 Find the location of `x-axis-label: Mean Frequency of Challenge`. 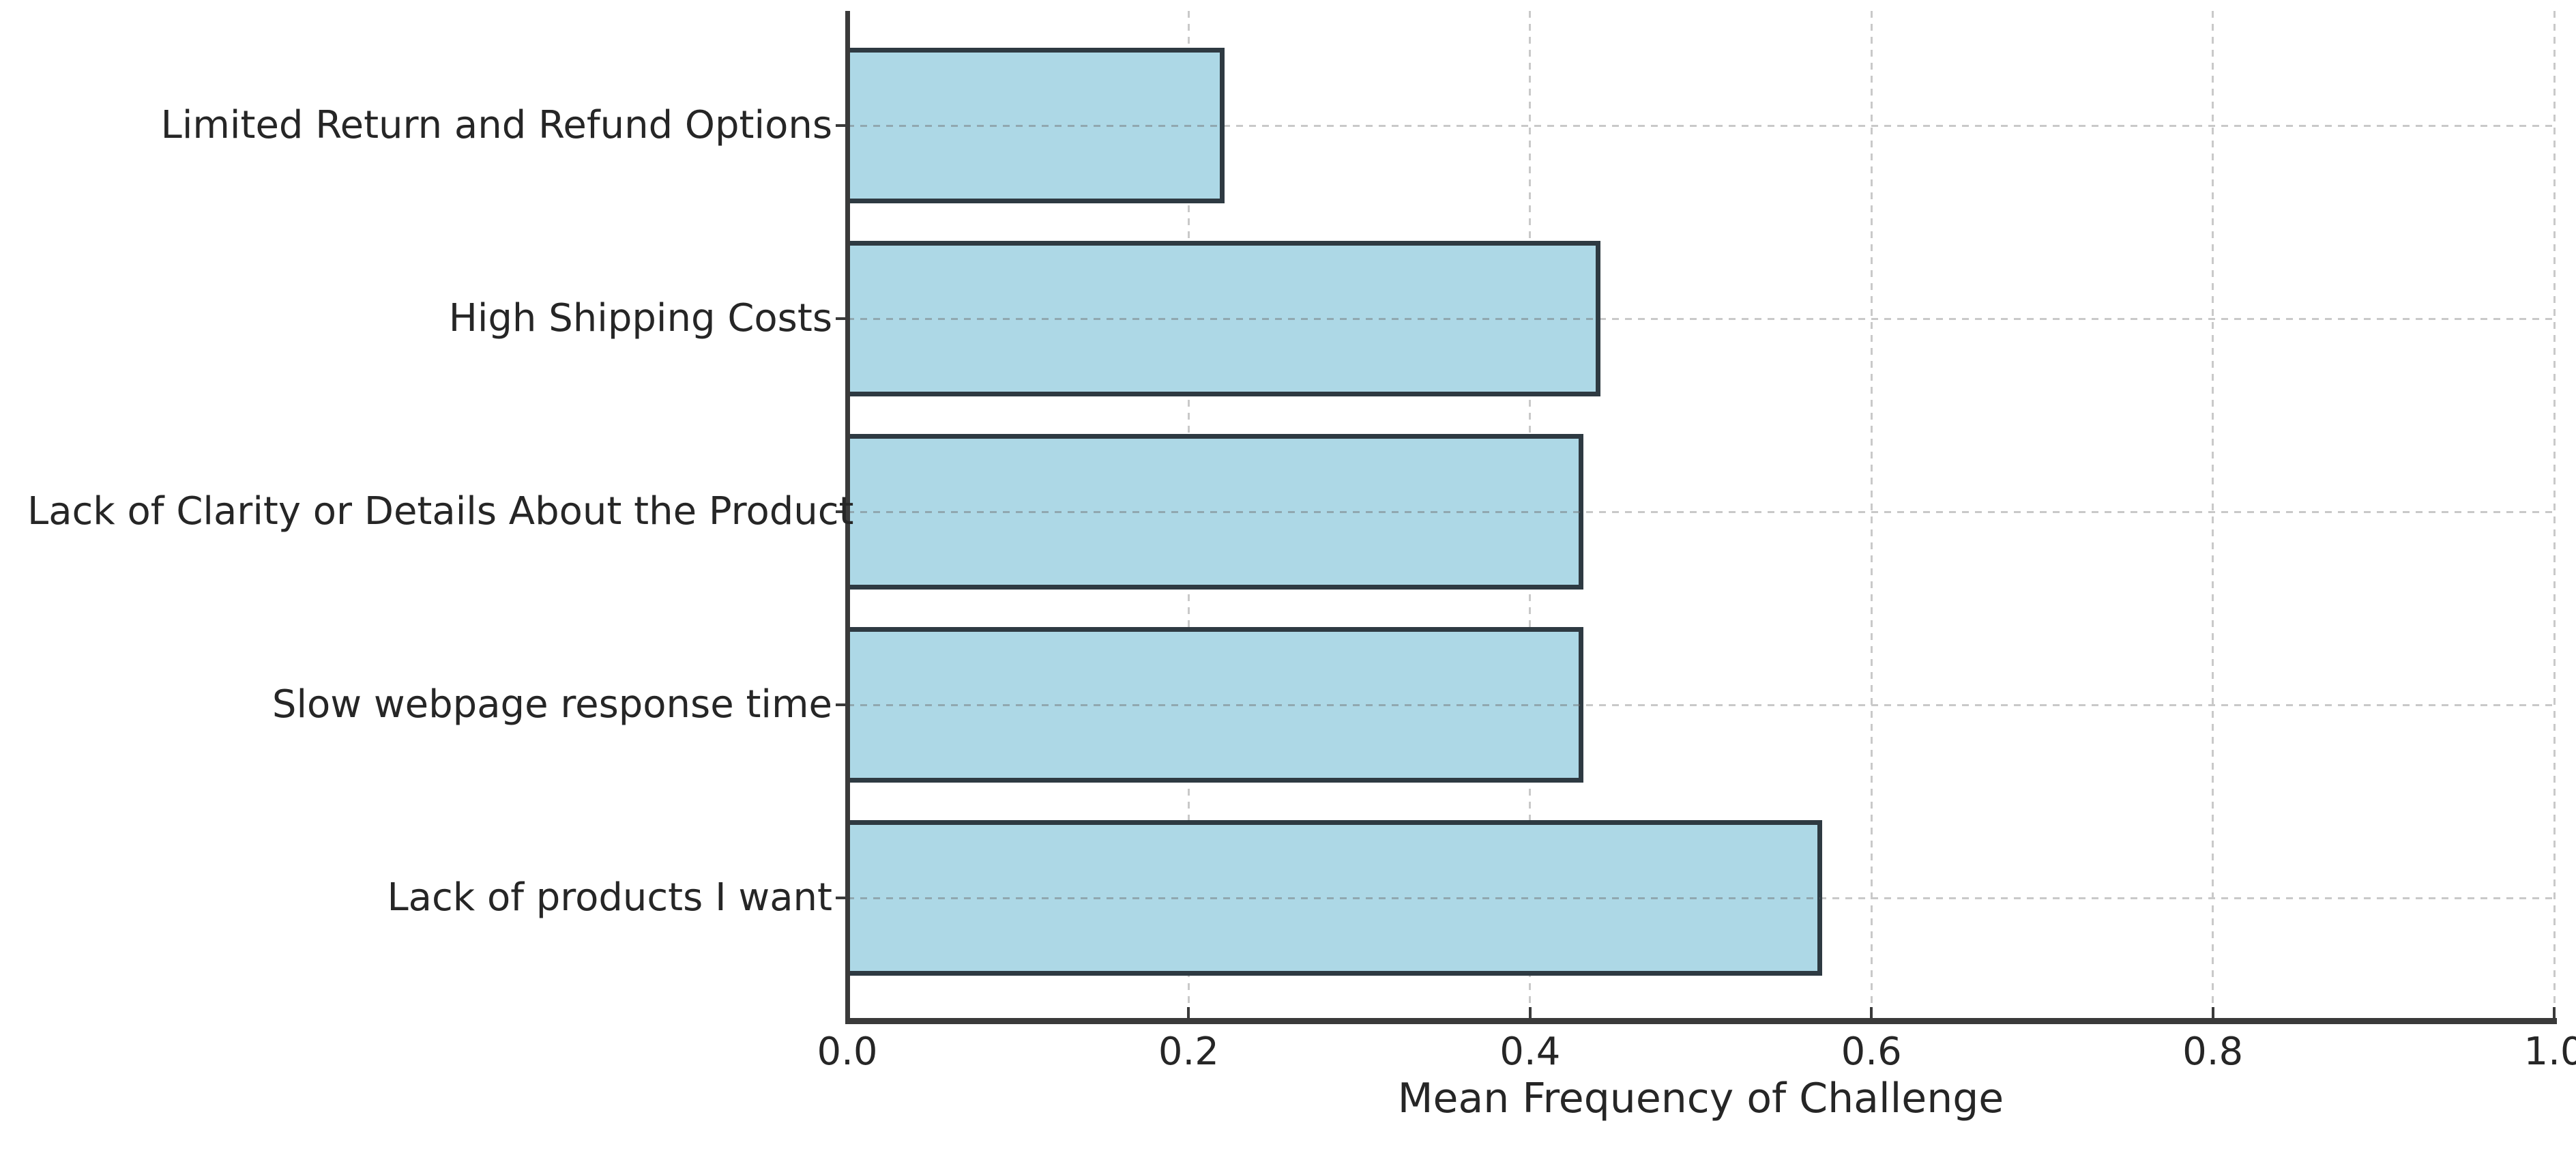

x-axis-label: Mean Frequency of Challenge is located at coordinates (1700, 1098).